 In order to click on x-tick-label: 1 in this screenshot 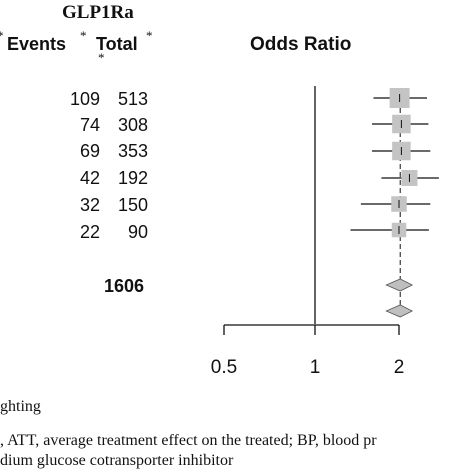, I will do `click(315, 367)`.